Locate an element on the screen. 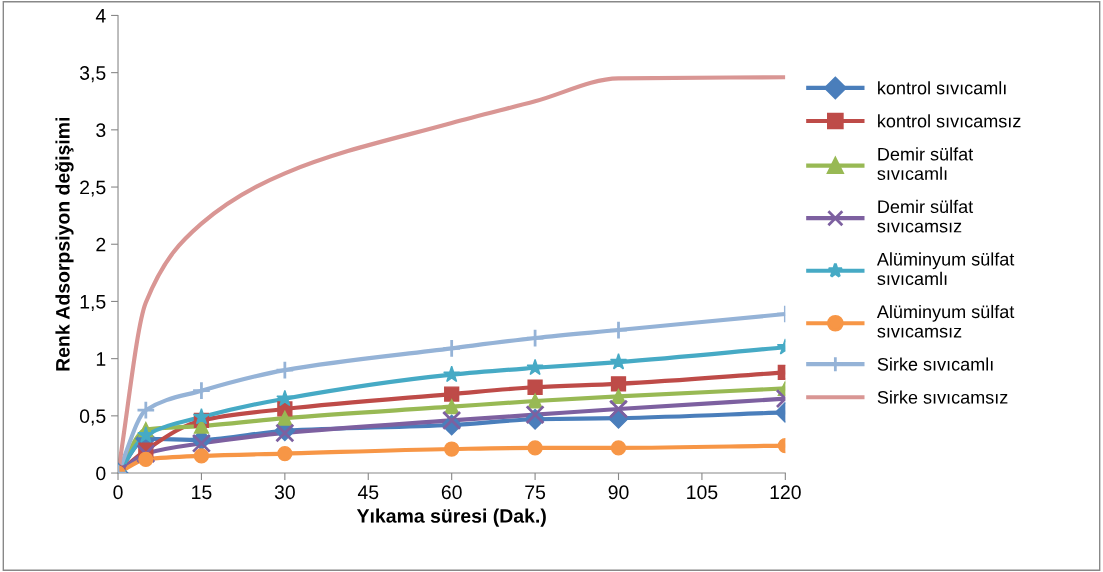 This screenshot has height=572, width=1103. x-tick-label: 30 is located at coordinates (284, 492).